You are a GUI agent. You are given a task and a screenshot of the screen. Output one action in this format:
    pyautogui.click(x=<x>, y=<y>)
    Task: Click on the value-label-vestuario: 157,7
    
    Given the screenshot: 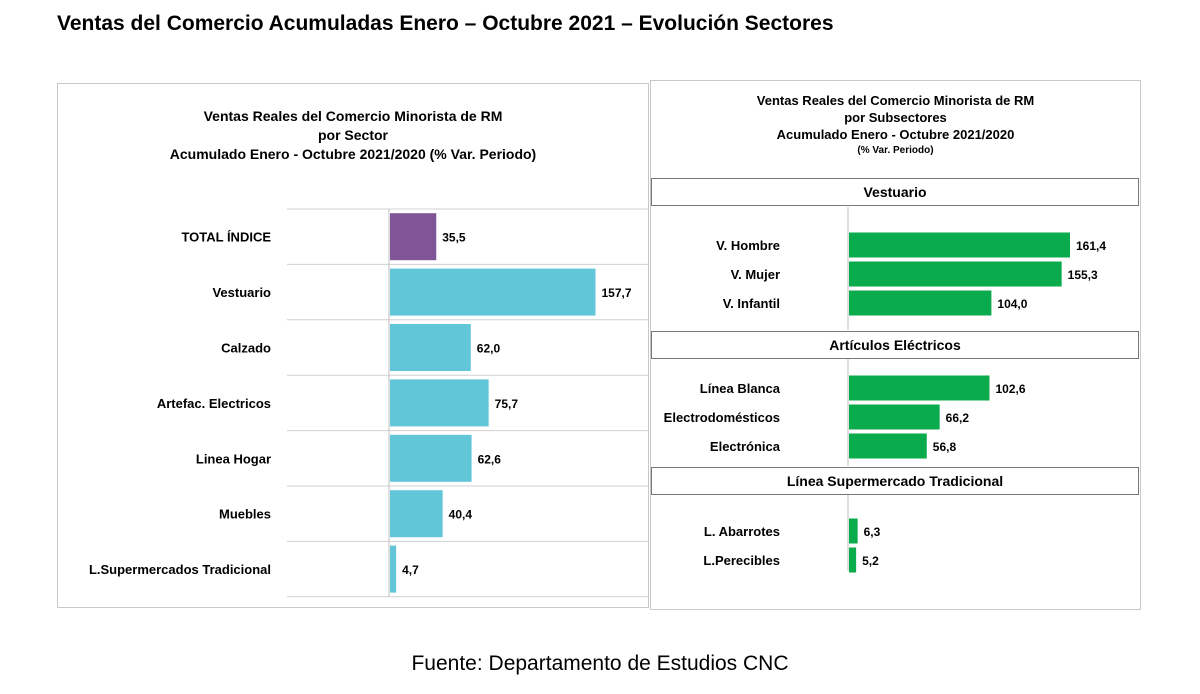 What is the action you would take?
    pyautogui.click(x=617, y=293)
    